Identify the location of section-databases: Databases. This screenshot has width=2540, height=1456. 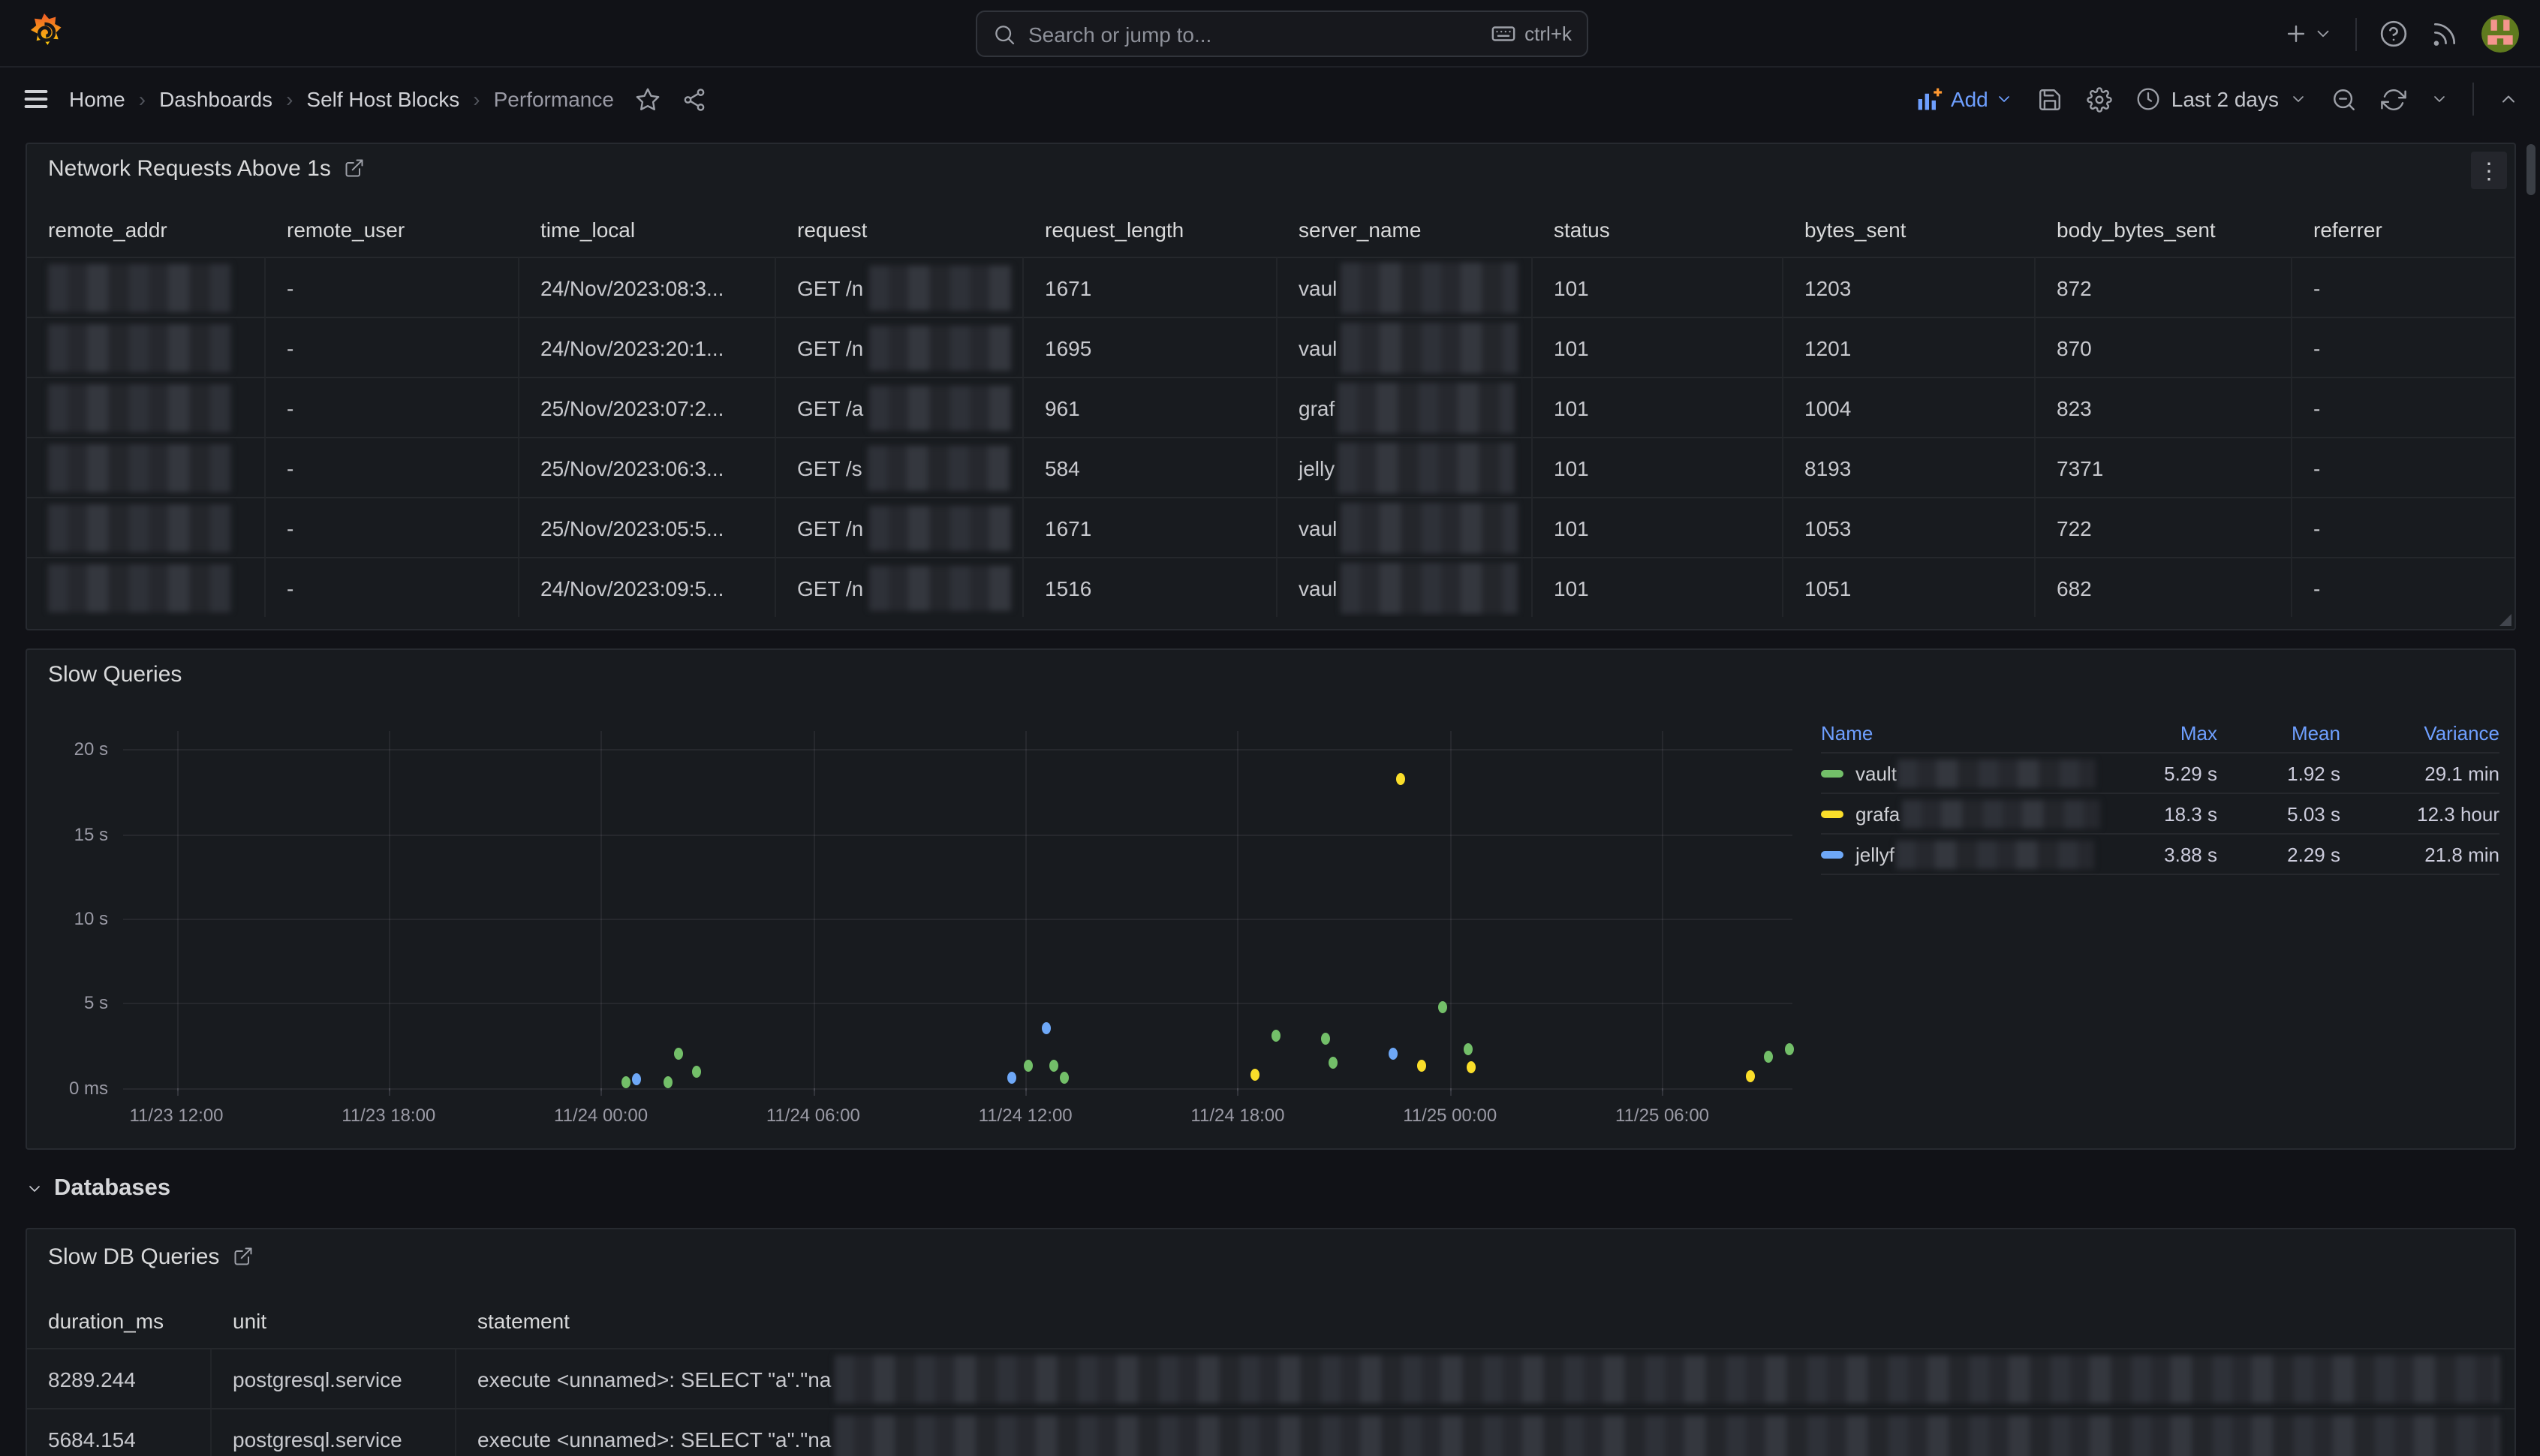
(98, 1188).